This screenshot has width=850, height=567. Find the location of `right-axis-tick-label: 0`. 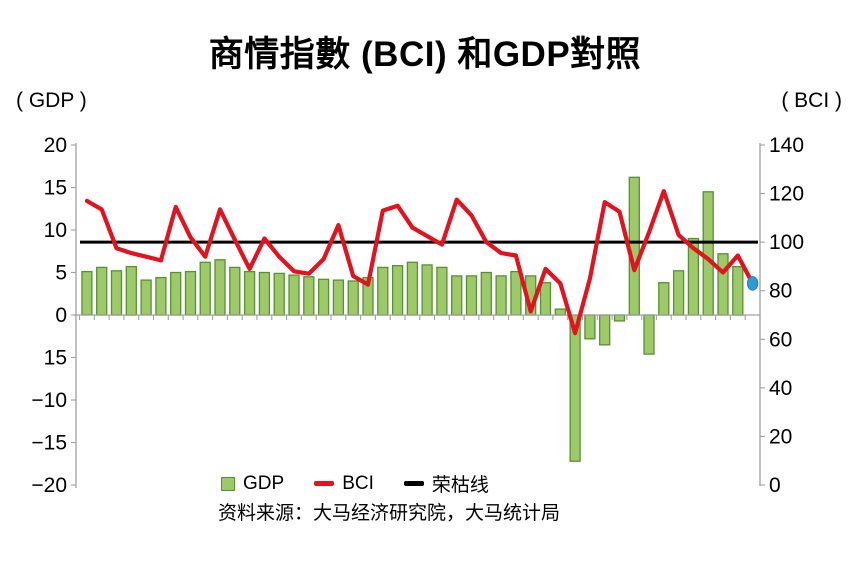

right-axis-tick-label: 0 is located at coordinates (775, 485).